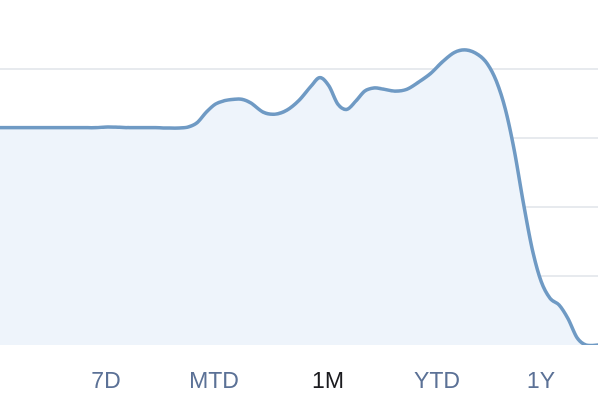  I want to click on time-range-selector: 7D MTD 1M YTD 1Y, so click(299, 381).